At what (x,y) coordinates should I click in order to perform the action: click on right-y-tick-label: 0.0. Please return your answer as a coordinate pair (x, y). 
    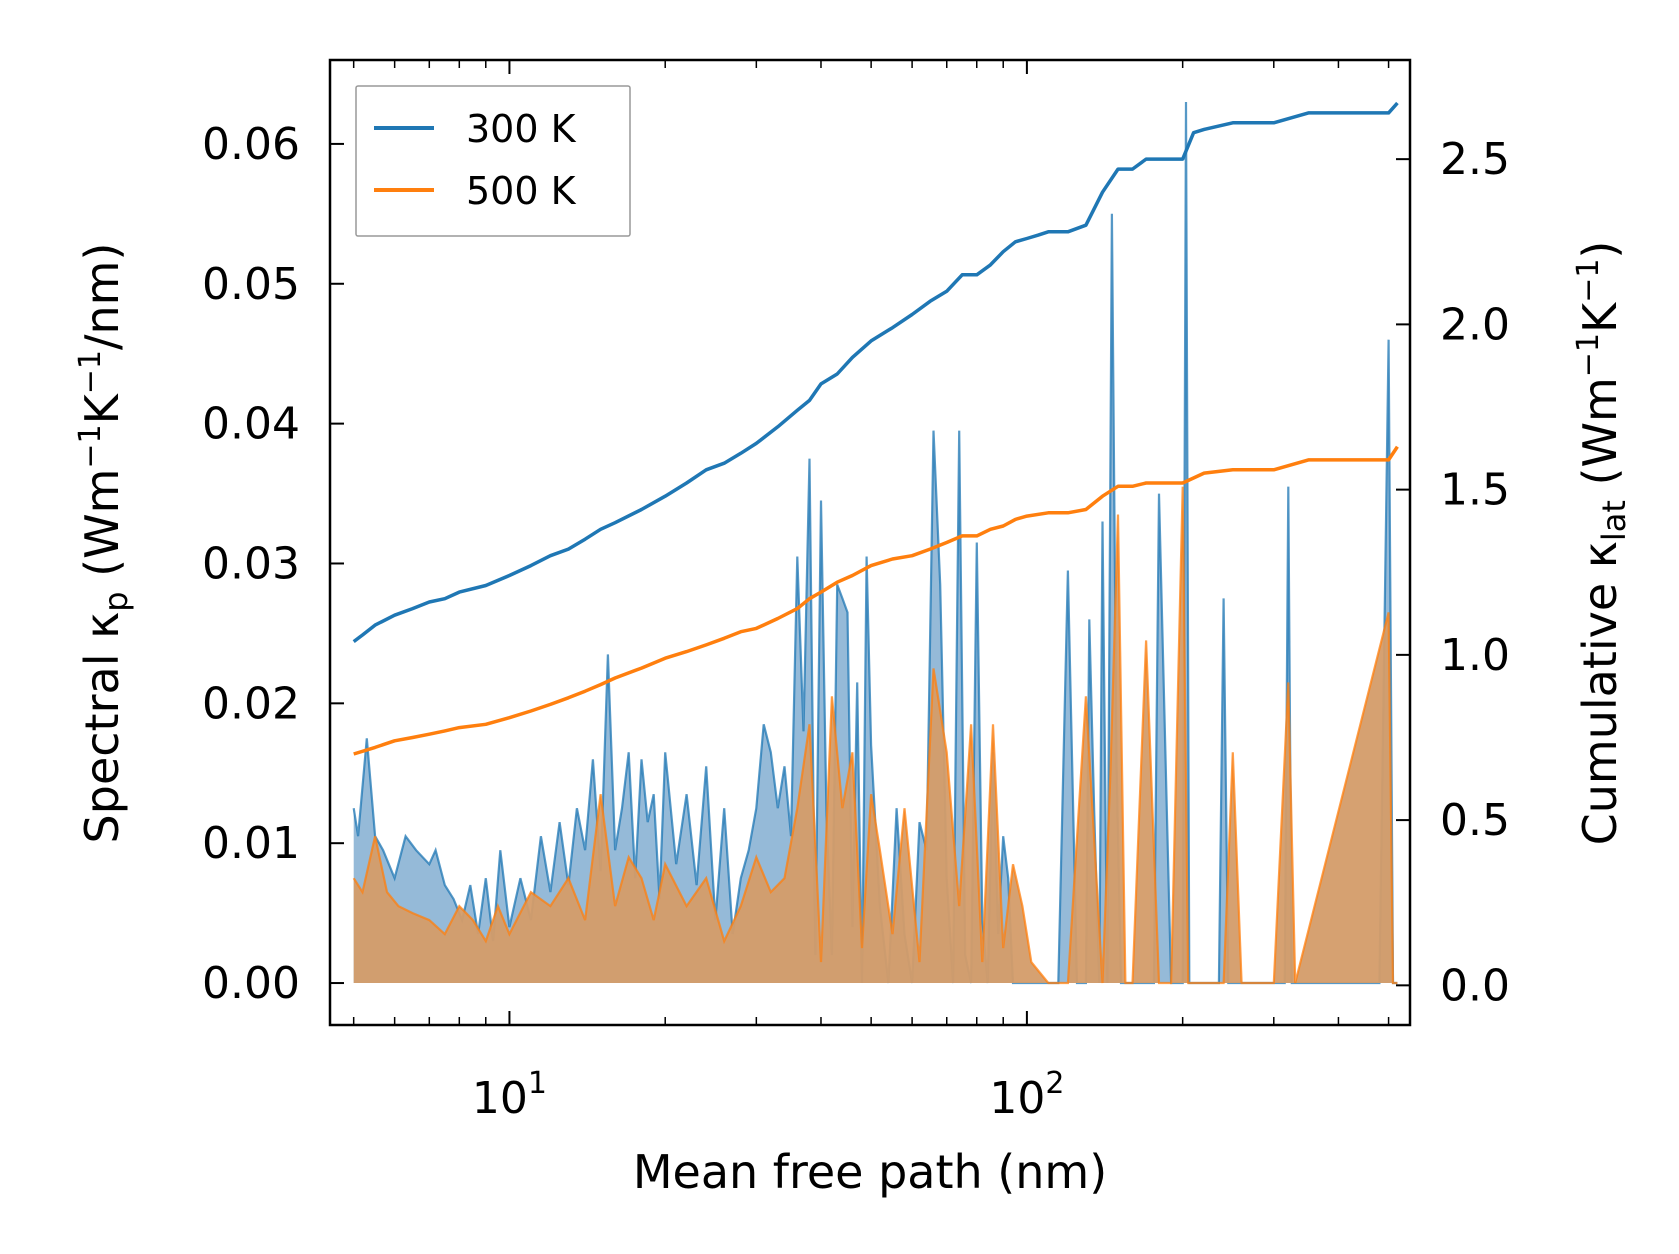
    Looking at the image, I should click on (1475, 985).